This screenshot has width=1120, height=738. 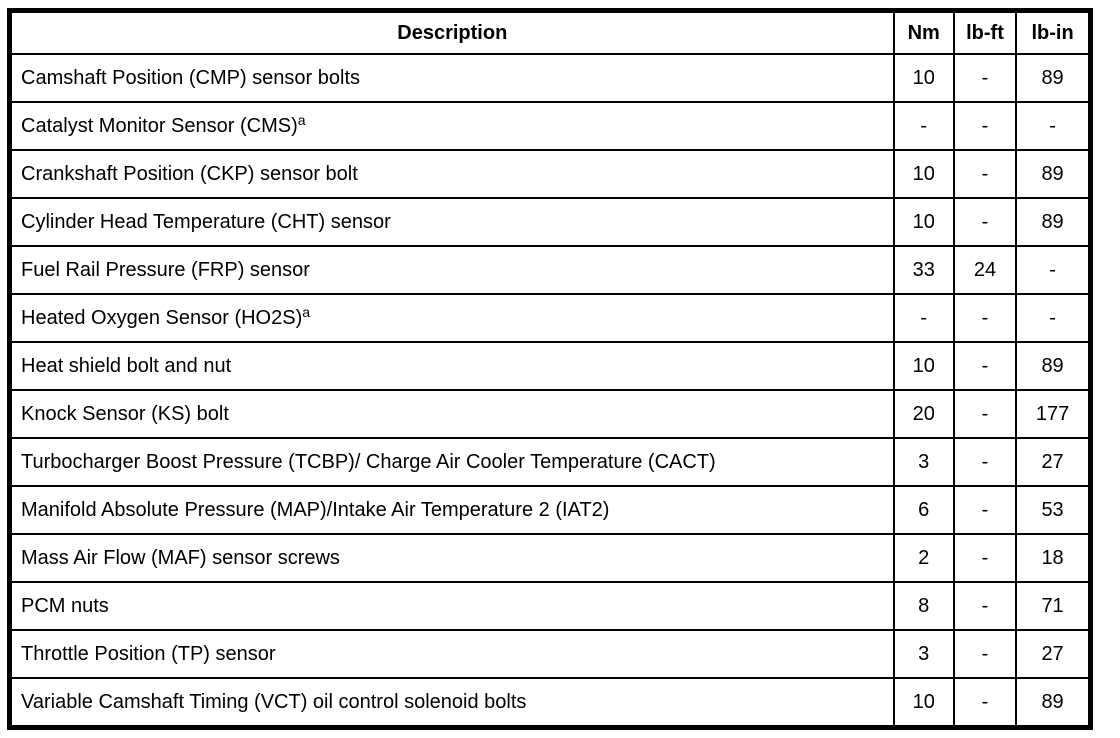 What do you see at coordinates (451, 222) in the screenshot?
I see `description-cell: Cylinder Head Temperature (CHT) sensor` at bounding box center [451, 222].